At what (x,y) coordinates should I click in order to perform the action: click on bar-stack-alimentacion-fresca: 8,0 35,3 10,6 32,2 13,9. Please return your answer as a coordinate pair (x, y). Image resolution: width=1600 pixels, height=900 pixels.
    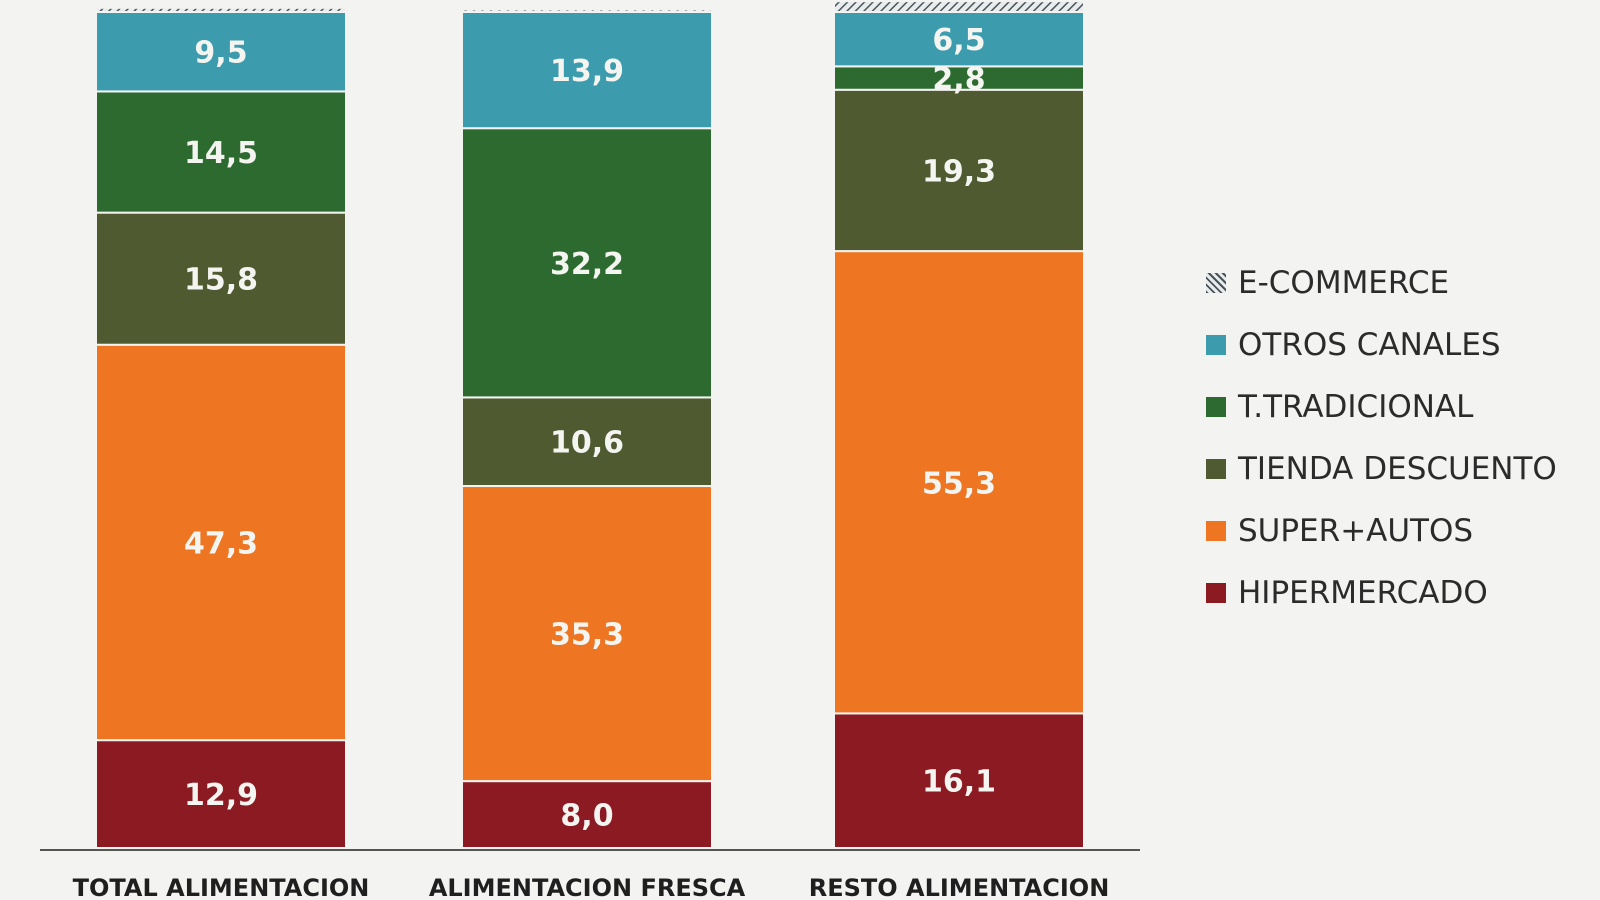
    Looking at the image, I should click on (587, 428).